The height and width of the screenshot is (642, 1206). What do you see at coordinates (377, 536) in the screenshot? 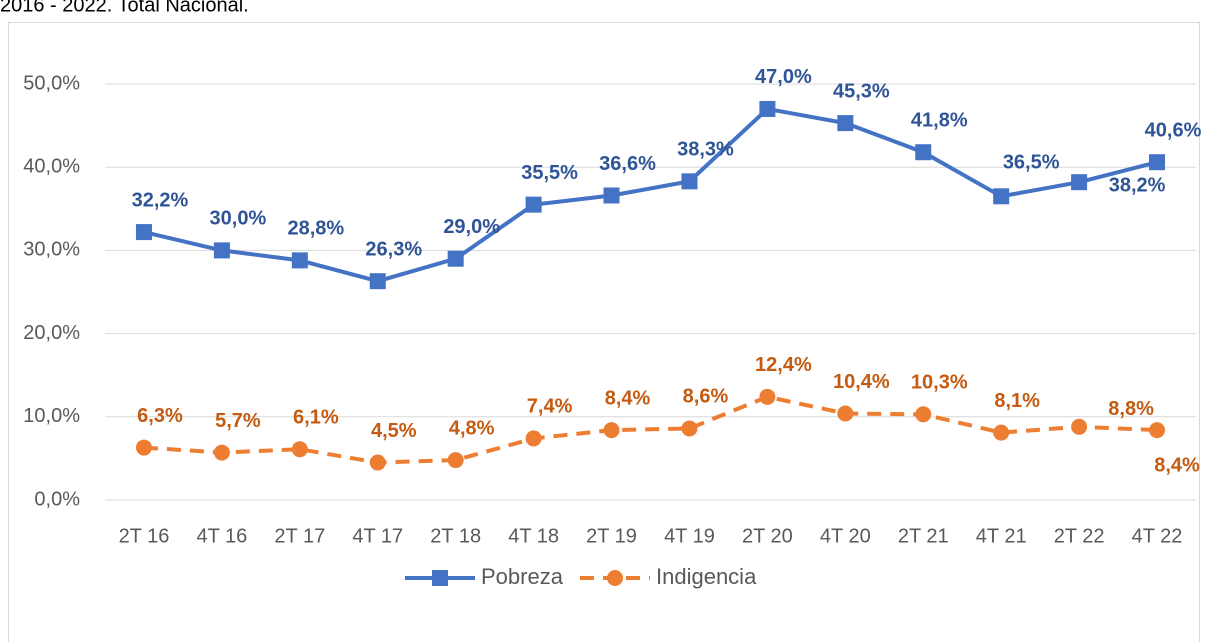
I see `x-tick-label: 4T 17` at bounding box center [377, 536].